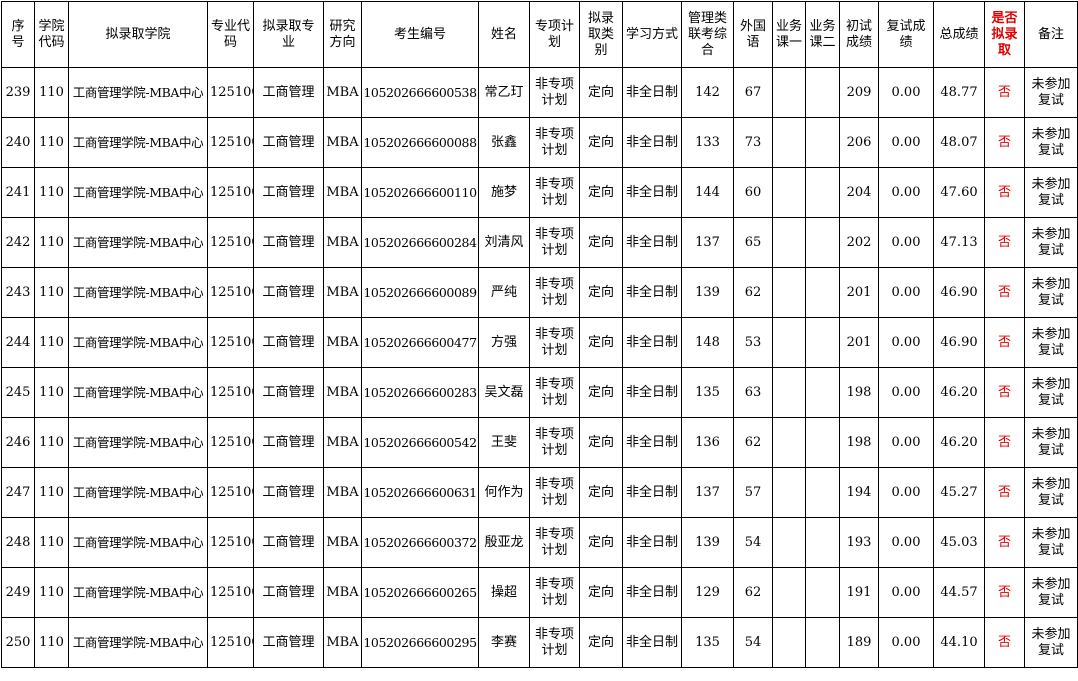  I want to click on header-cell: 是否 拟录取, so click(1004, 34).